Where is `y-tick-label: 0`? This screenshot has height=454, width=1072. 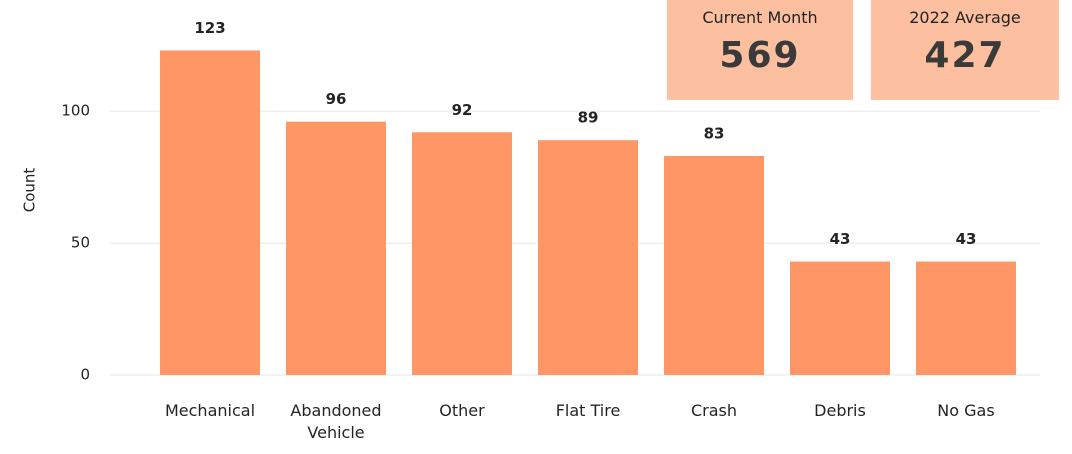 y-tick-label: 0 is located at coordinates (85, 375).